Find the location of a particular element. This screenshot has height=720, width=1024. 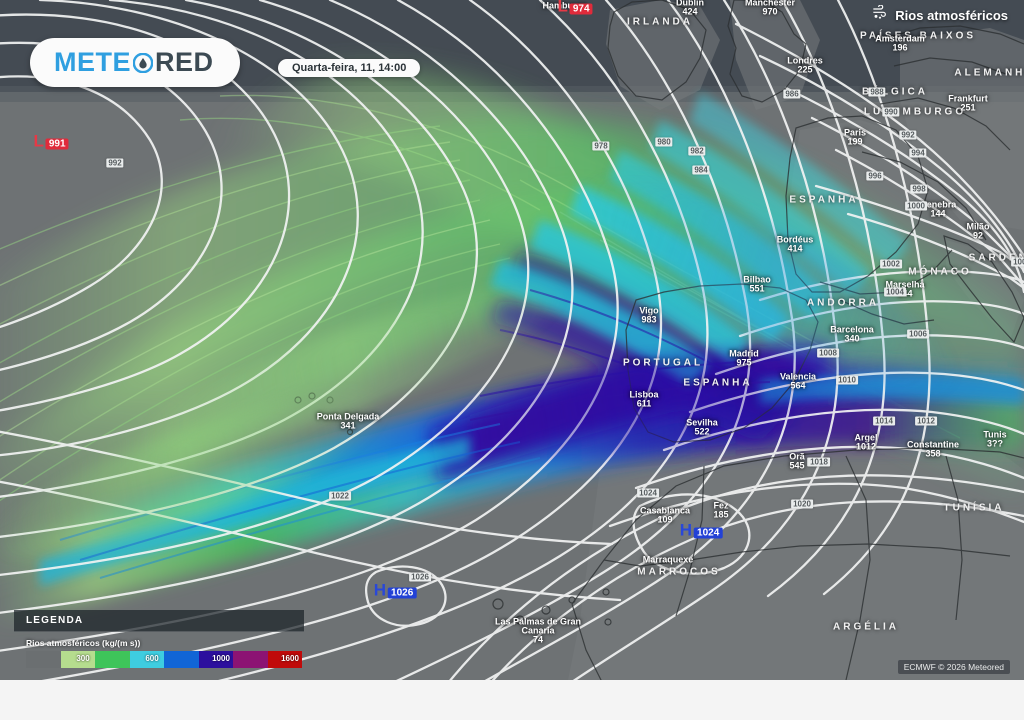

legend-color-scale: 300 600 1000 1600 is located at coordinates (164, 659).